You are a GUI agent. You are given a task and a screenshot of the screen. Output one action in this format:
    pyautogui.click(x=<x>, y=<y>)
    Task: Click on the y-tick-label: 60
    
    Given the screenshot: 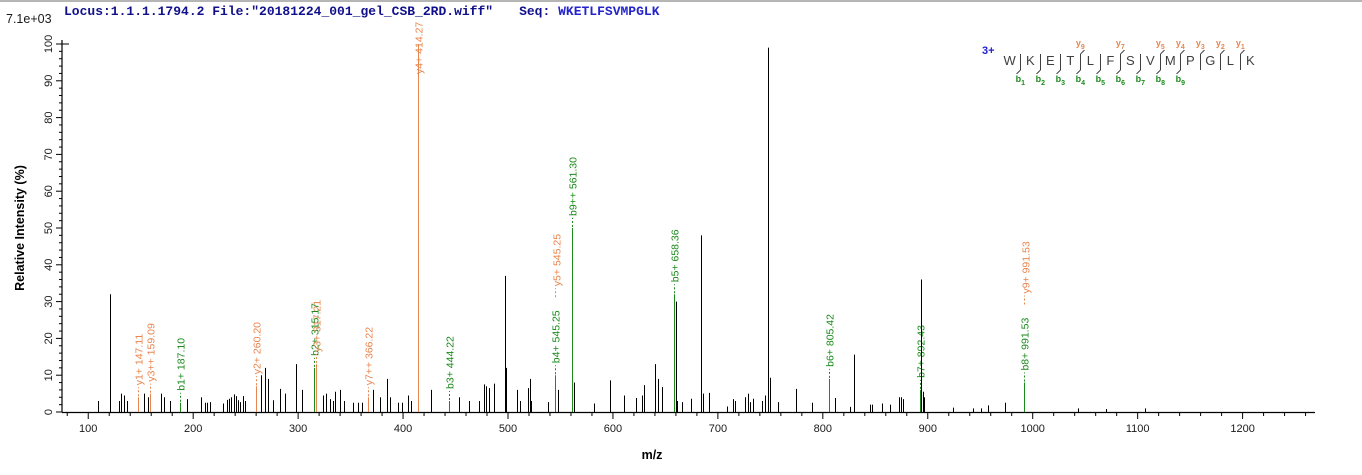 What is the action you would take?
    pyautogui.click(x=49, y=191)
    